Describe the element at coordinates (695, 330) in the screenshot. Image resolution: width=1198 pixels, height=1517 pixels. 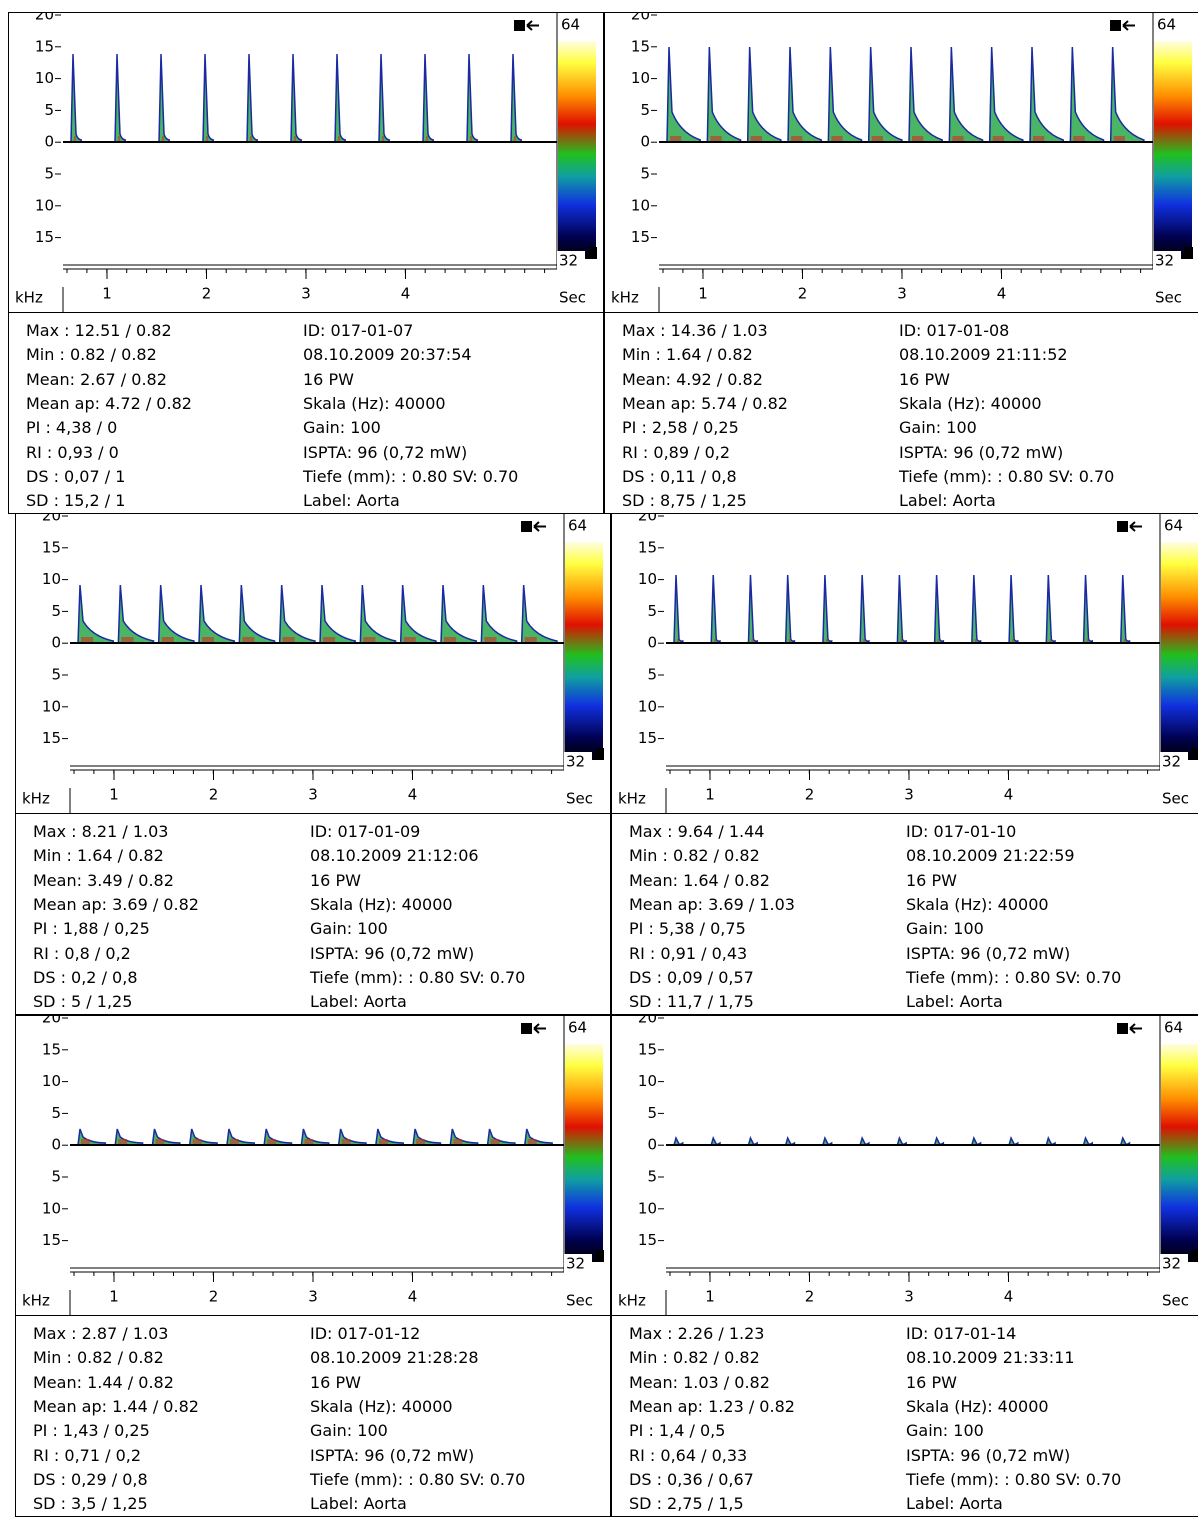
I see `measurement: Max : 14.36 / 1.03` at that location.